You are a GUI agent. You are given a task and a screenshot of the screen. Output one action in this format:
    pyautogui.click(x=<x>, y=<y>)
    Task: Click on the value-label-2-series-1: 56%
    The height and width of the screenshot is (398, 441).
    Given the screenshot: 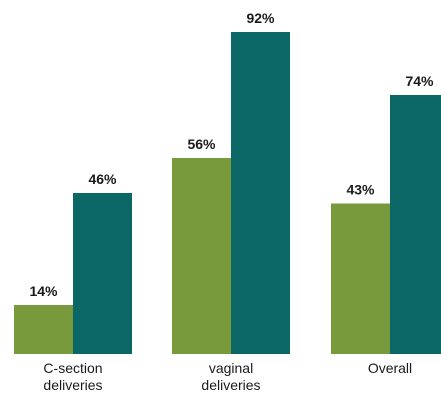 What is the action you would take?
    pyautogui.click(x=201, y=144)
    